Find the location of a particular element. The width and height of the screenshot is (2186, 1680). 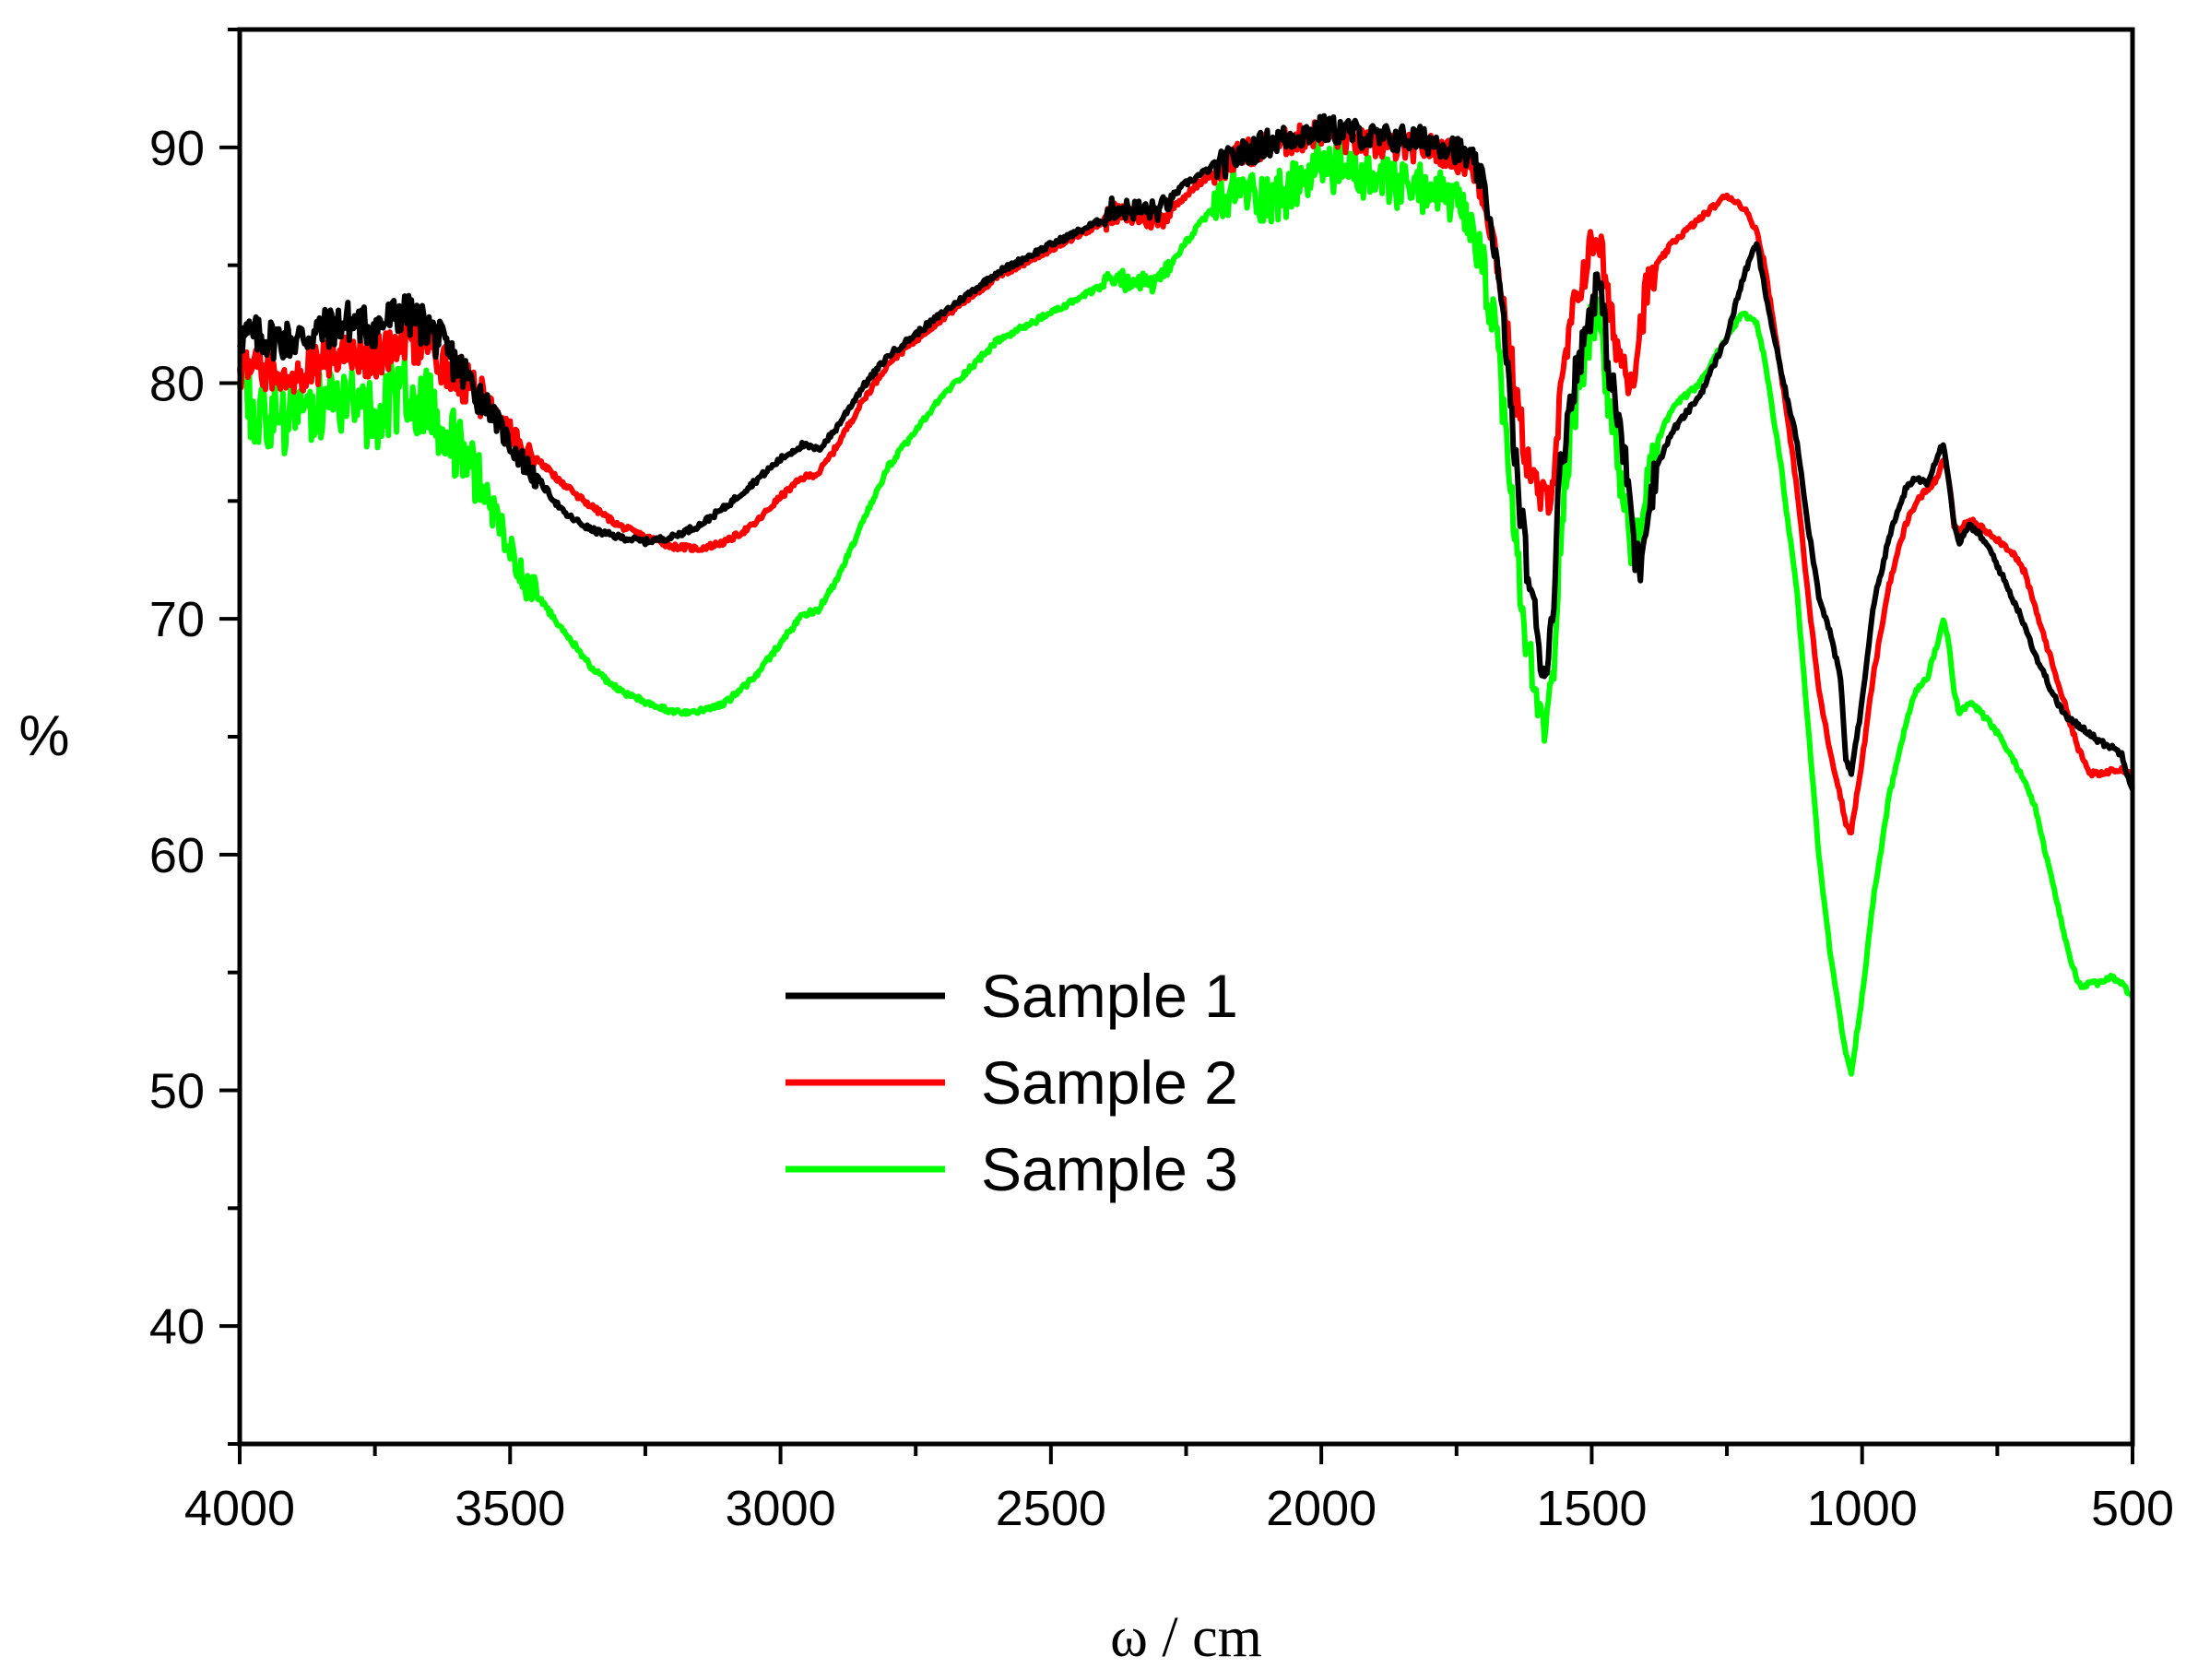

y-tick-label-60: 60 is located at coordinates (177, 855).